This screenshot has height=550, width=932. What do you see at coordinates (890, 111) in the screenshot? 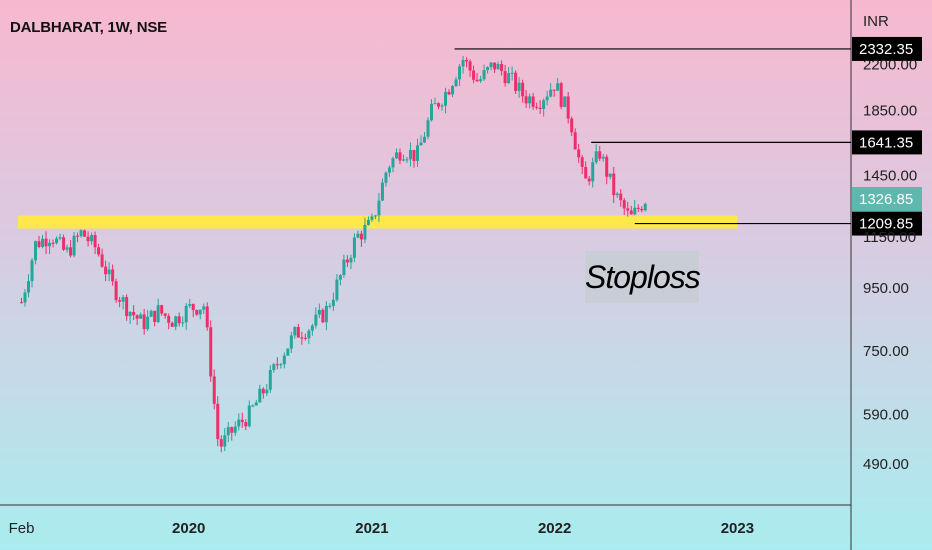
I see `y-tick-label: 1850.00` at bounding box center [890, 111].